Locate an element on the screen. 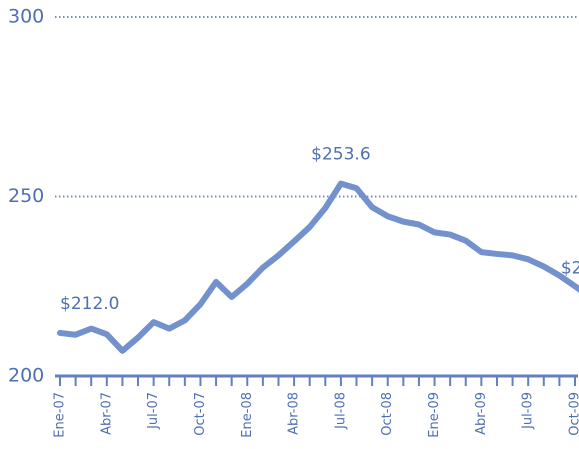 The height and width of the screenshot is (449, 579). y-tick-label: 200 is located at coordinates (26, 376).